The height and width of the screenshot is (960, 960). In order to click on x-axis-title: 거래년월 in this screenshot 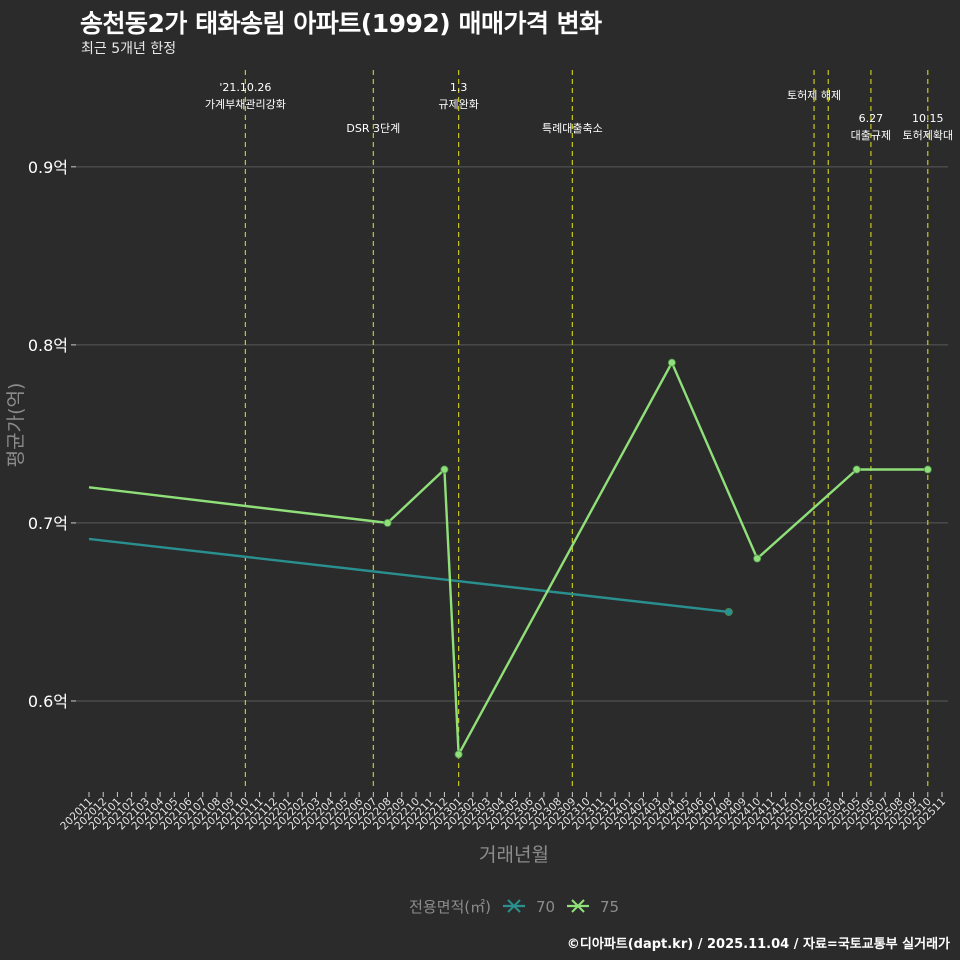, I will do `click(514, 855)`.